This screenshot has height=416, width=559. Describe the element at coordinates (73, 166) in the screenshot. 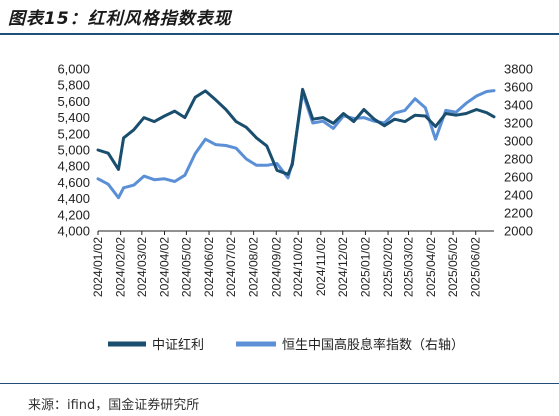

I see `left-y-tick-label: 4,800` at that location.